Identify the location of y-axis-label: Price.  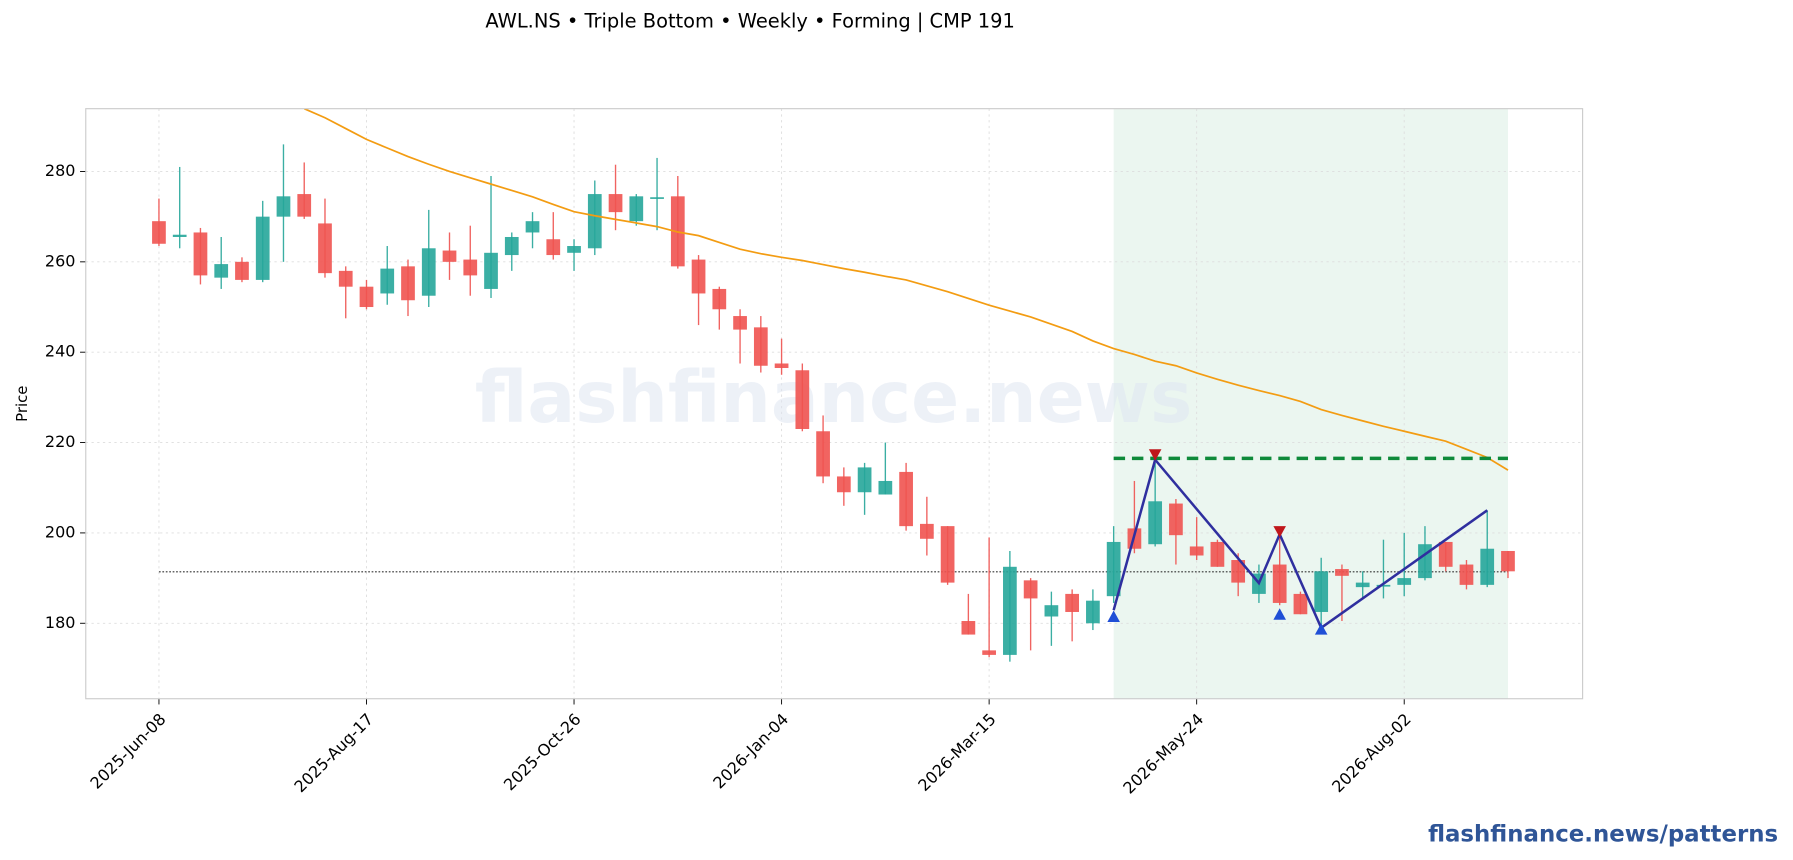
(22, 404).